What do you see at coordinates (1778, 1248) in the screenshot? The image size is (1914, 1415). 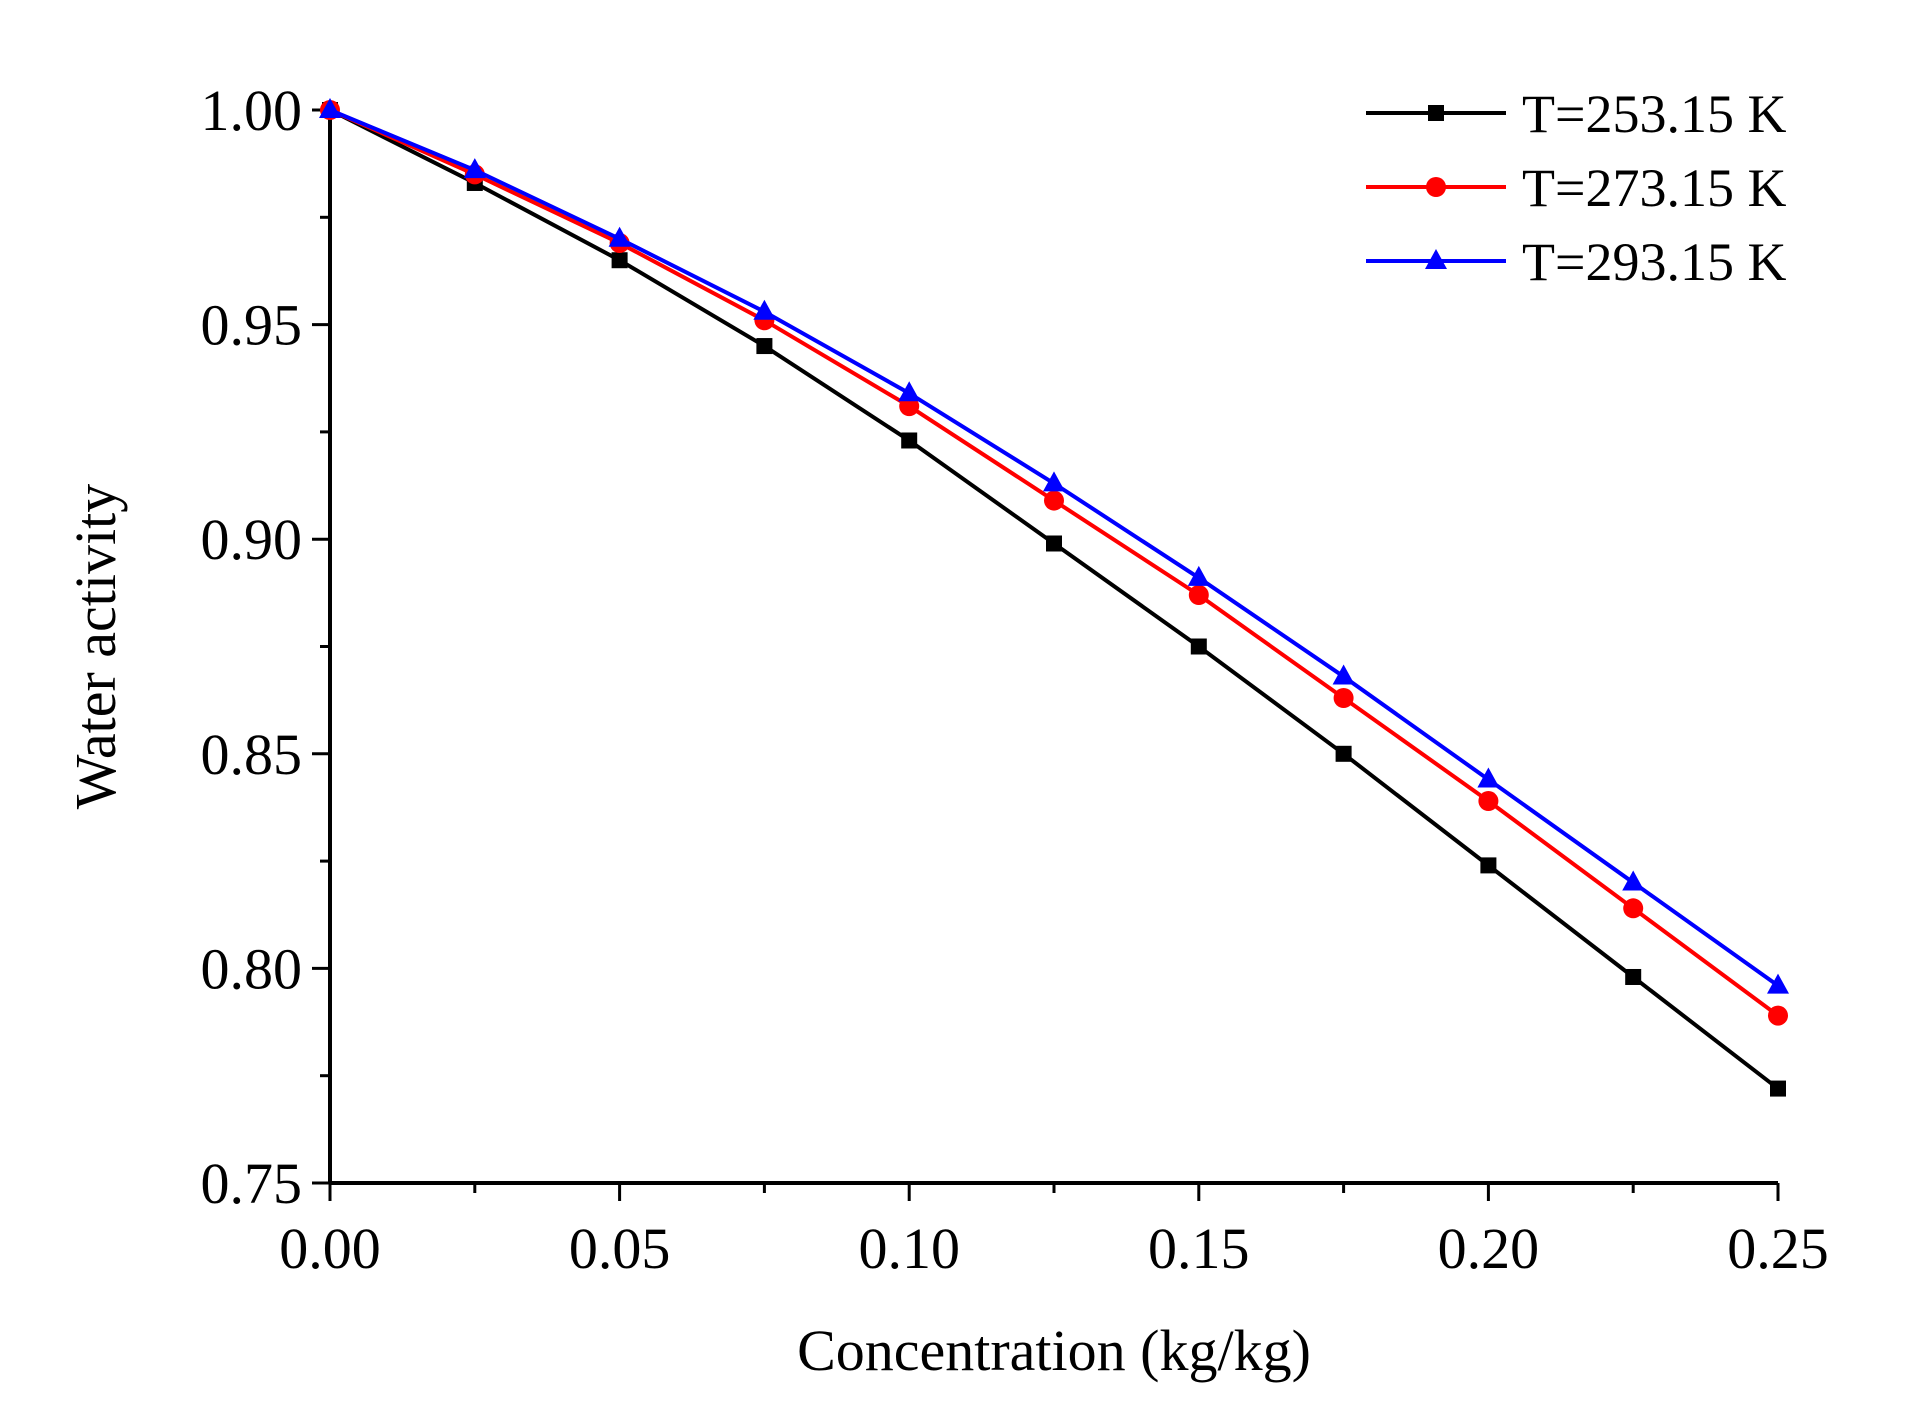 I see `x-tick-label: 0.25` at bounding box center [1778, 1248].